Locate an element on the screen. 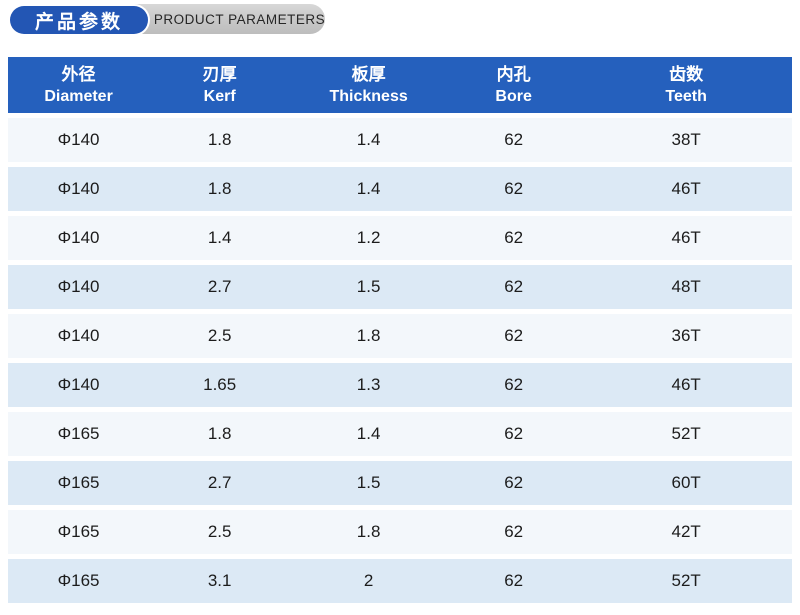 This screenshot has width=800, height=615. page-title: PRODUCT PARAMETERS 产品参数 is located at coordinates (400, 19).